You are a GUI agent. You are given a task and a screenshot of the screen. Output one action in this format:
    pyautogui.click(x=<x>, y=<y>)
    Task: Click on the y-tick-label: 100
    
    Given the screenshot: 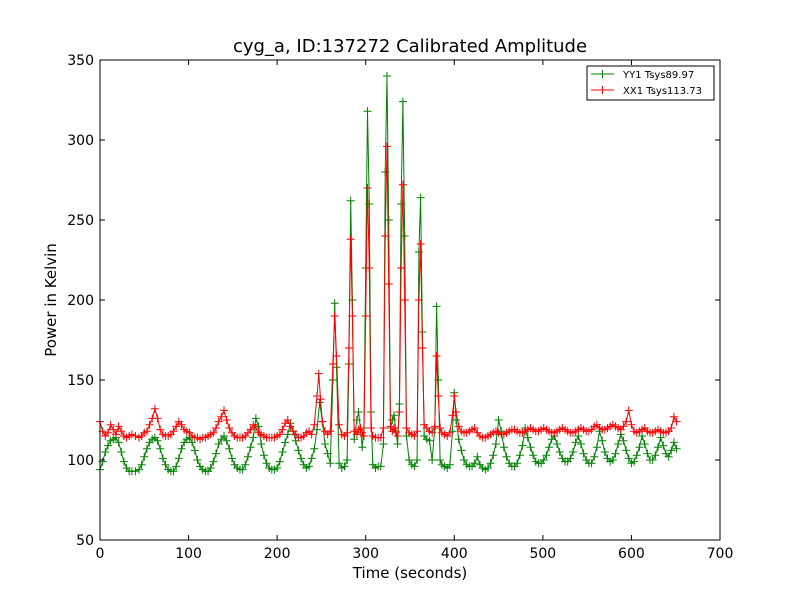 What is the action you would take?
    pyautogui.click(x=80, y=461)
    